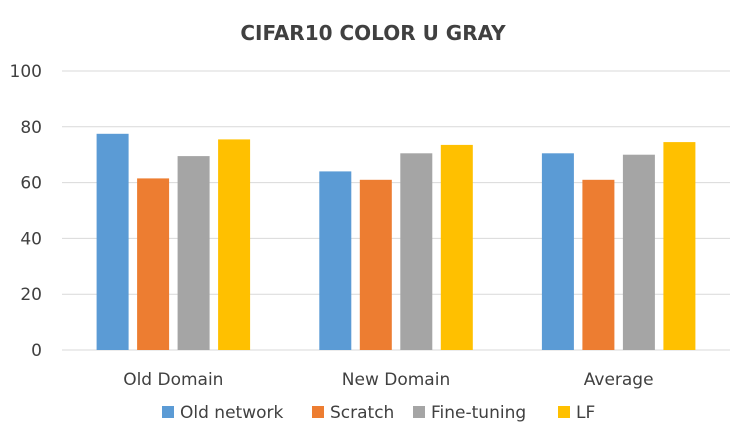 This screenshot has width=746, height=439. I want to click on legend-label: LF, so click(585, 413).